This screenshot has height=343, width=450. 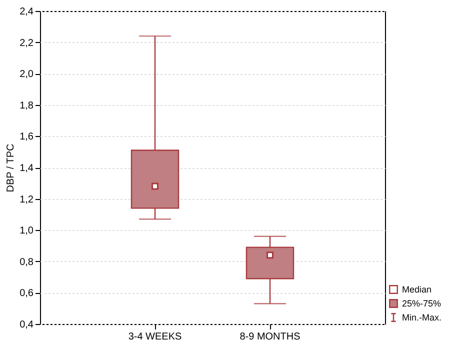 What do you see at coordinates (27, 43) in the screenshot?
I see `y-tick-label: 2,2` at bounding box center [27, 43].